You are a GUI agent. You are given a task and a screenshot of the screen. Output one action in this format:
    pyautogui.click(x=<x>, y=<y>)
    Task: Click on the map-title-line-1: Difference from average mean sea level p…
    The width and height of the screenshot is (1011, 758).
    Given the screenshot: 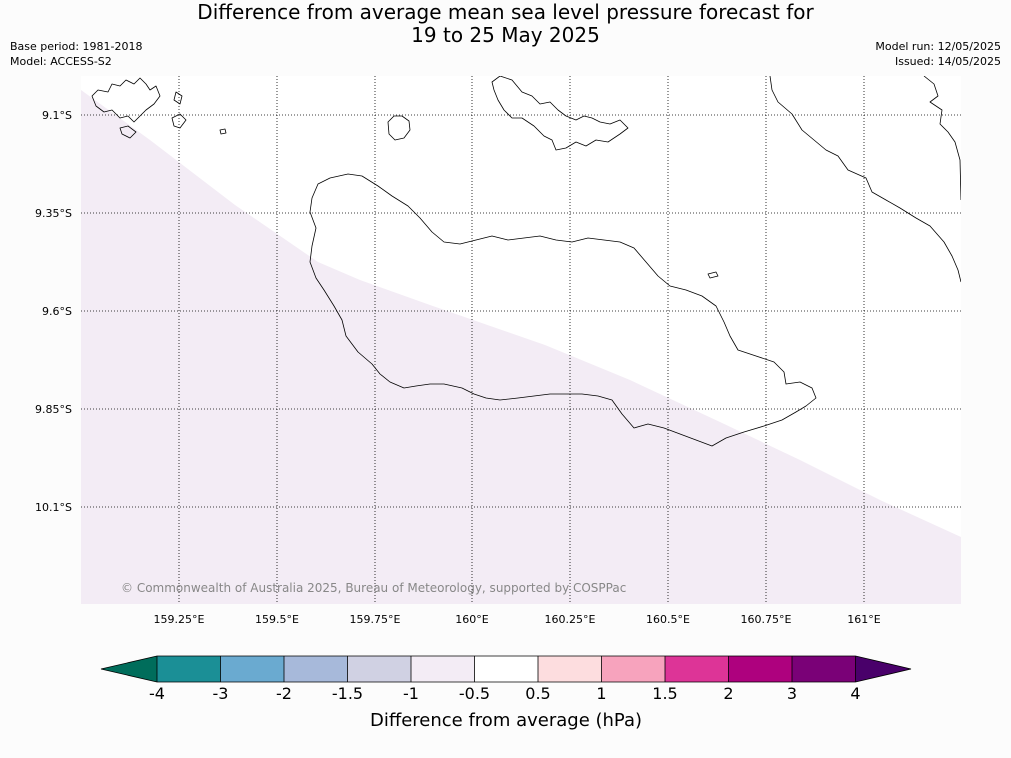 What is the action you would take?
    pyautogui.click(x=505, y=12)
    